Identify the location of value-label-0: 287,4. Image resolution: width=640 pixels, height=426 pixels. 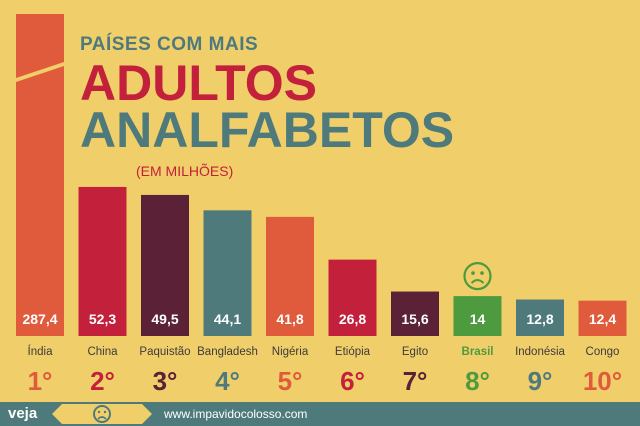
(39, 319).